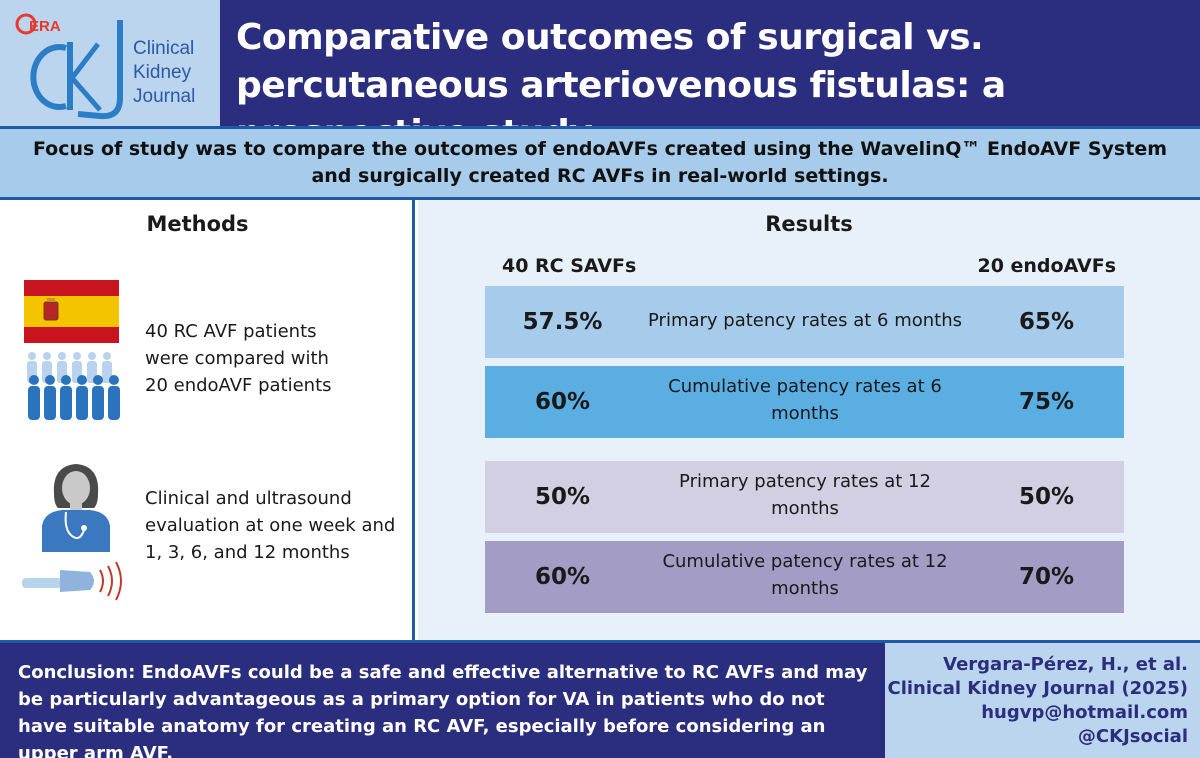 This screenshot has width=1200, height=758. I want to click on surgical-value: 50%, so click(562, 497).